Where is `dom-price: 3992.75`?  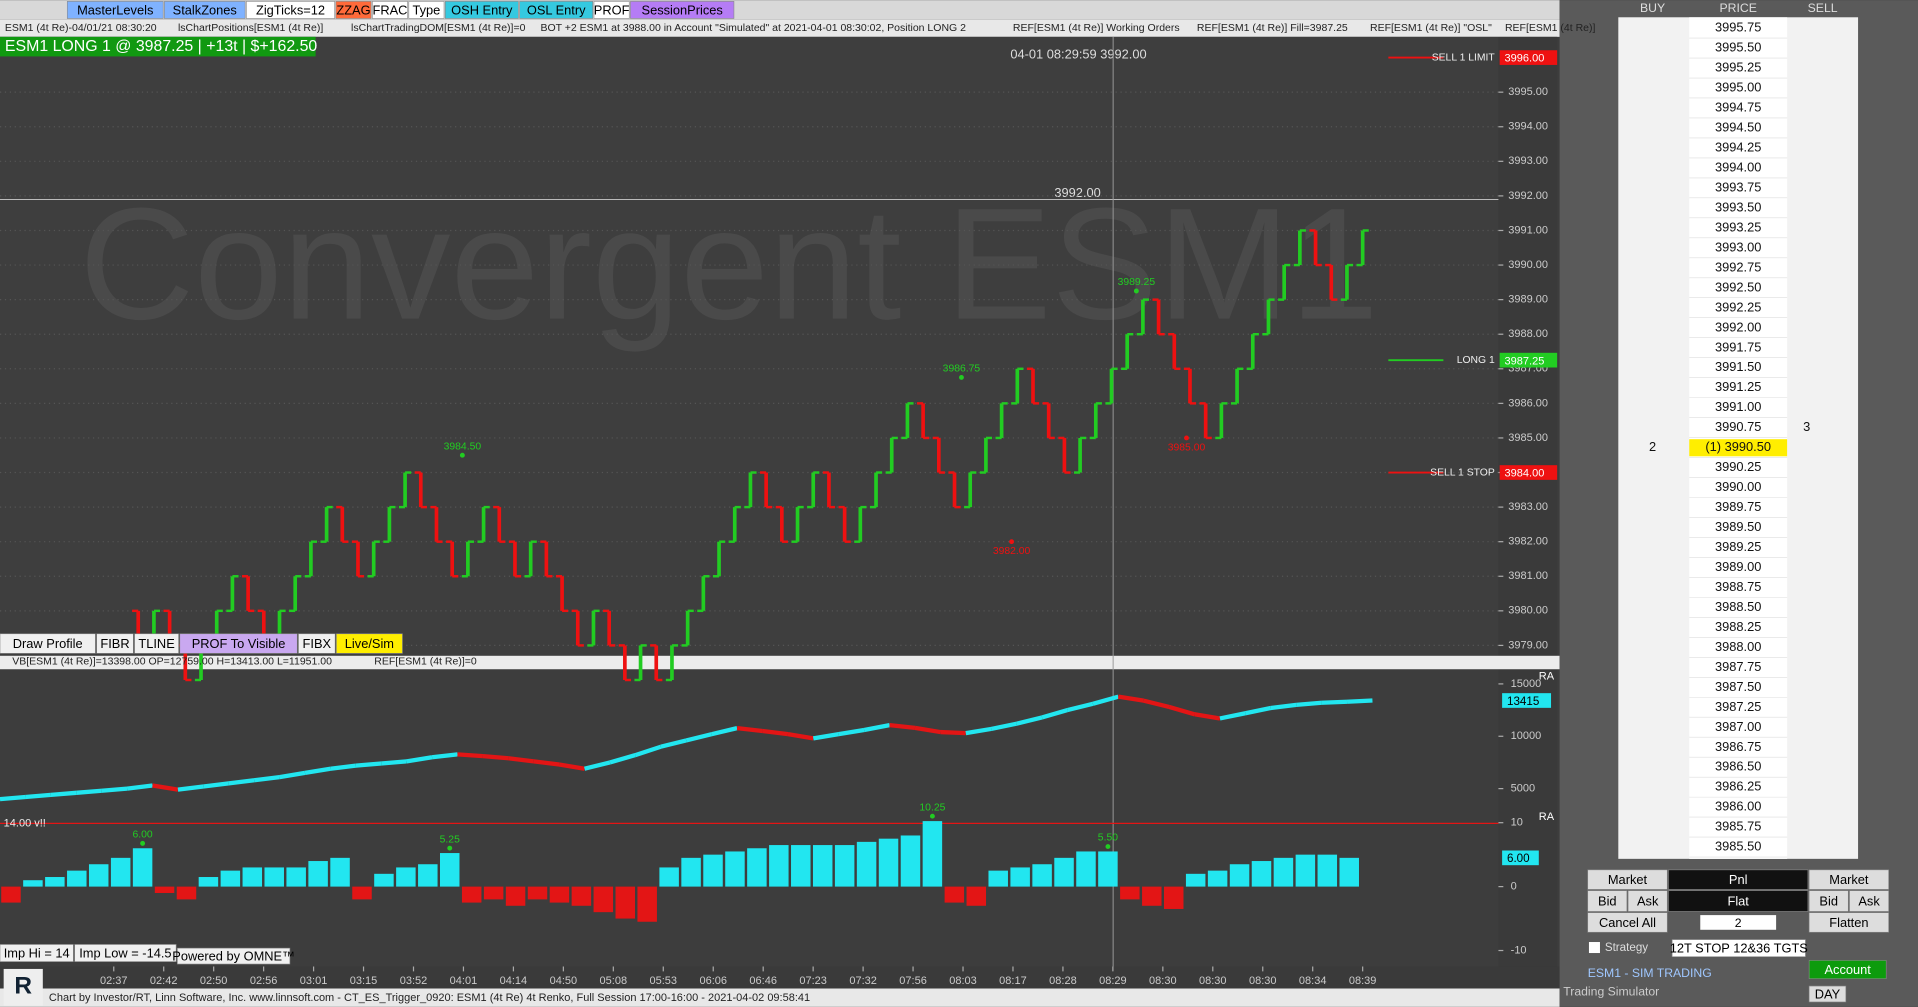 dom-price: 3992.75 is located at coordinates (1738, 266).